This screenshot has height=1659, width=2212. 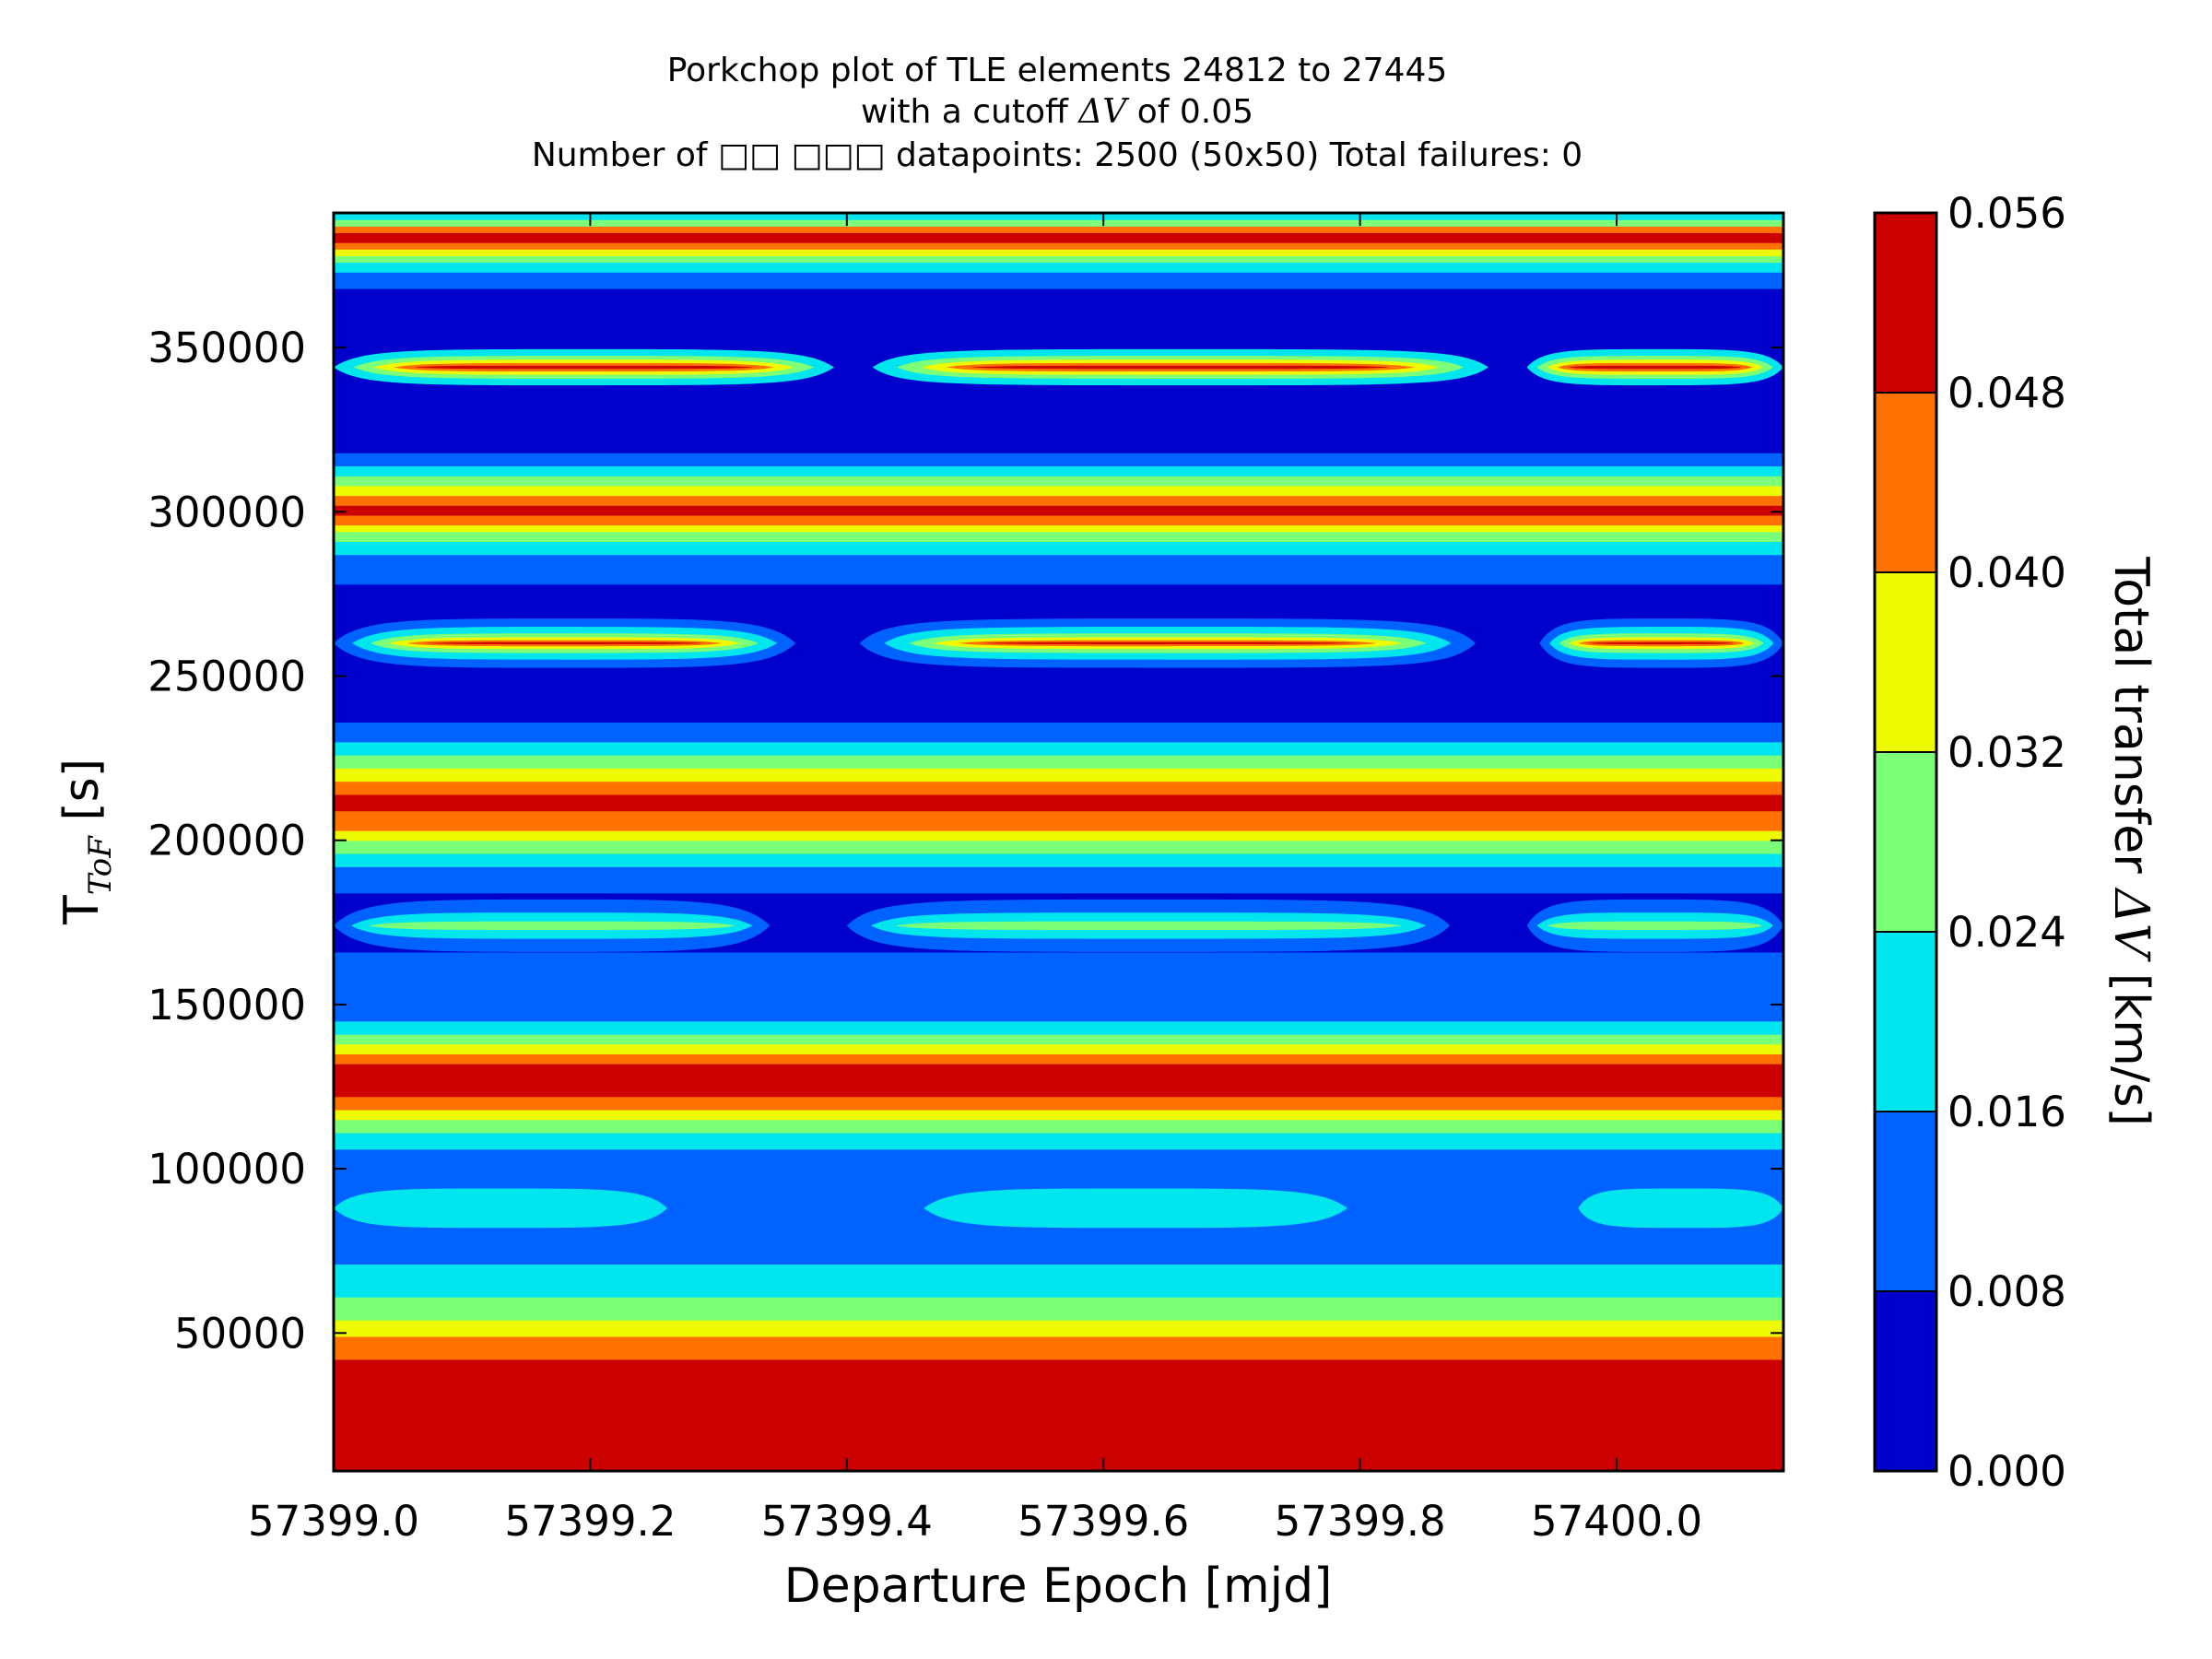 I want to click on chart-title-line-2-pre: with a cutoff, so click(x=969, y=112).